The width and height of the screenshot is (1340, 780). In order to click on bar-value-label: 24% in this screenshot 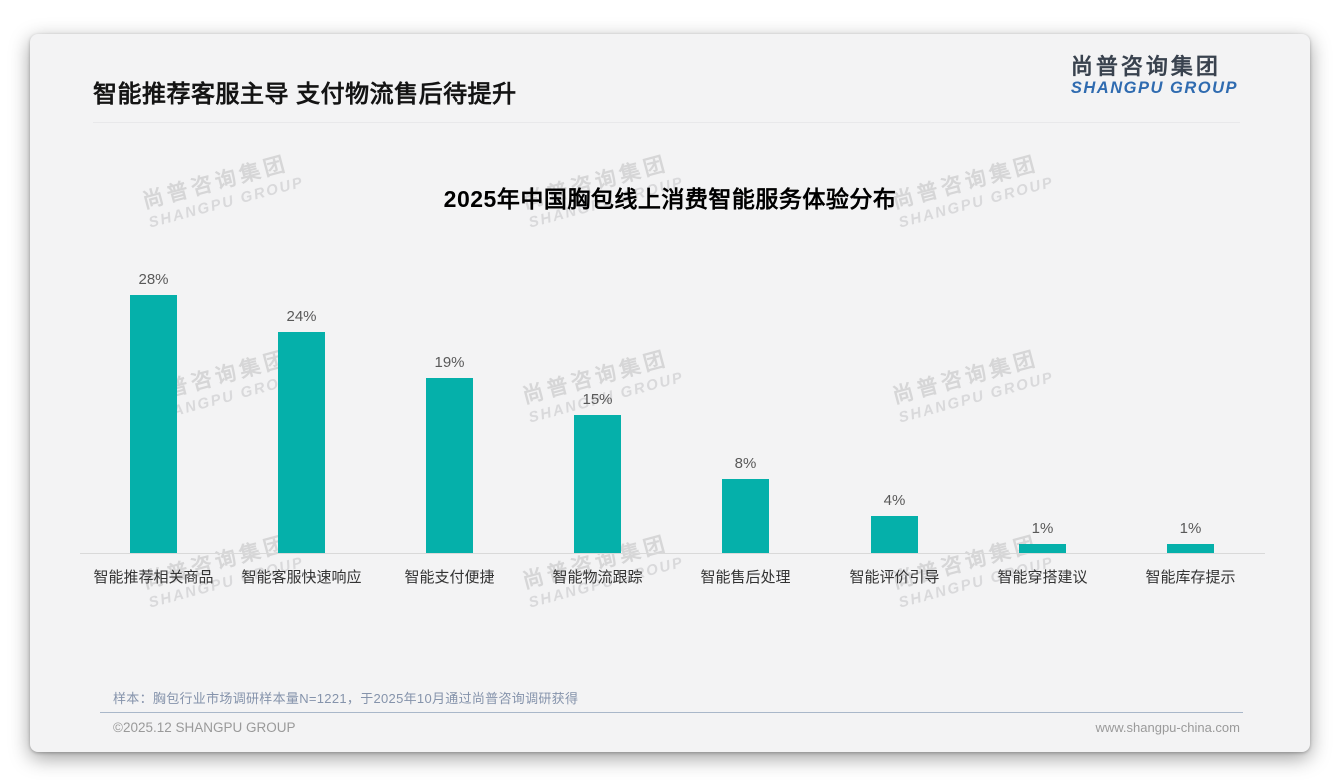, I will do `click(301, 316)`.